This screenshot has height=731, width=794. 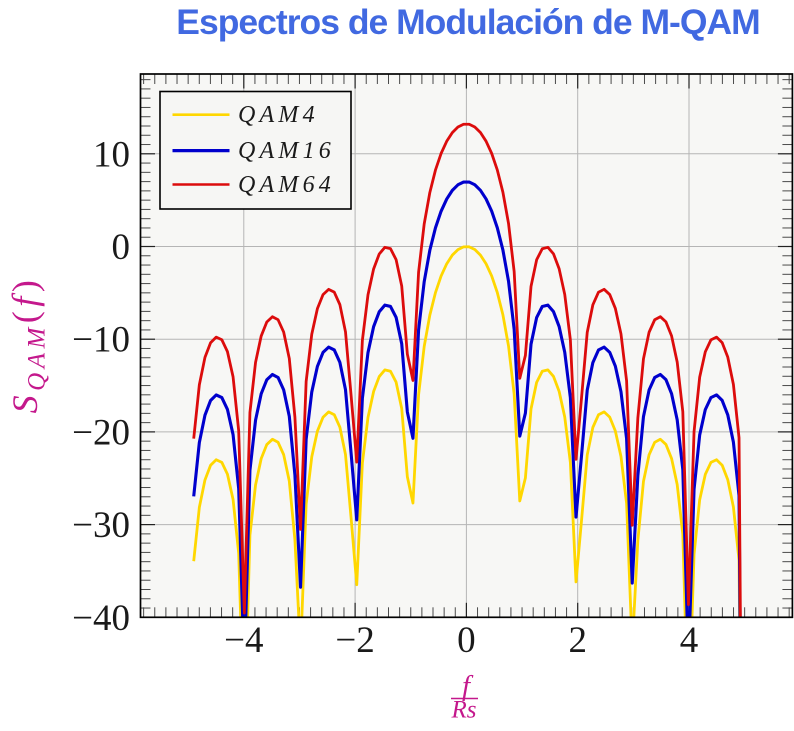 What do you see at coordinates (101, 432) in the screenshot?
I see `svg-text: −20` at bounding box center [101, 432].